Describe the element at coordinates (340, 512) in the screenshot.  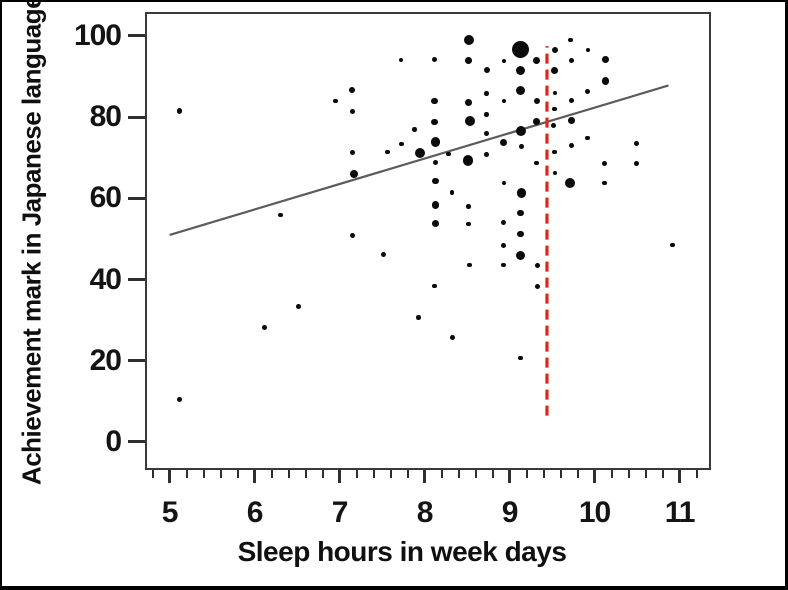
I see `x-tick-label: 7` at that location.